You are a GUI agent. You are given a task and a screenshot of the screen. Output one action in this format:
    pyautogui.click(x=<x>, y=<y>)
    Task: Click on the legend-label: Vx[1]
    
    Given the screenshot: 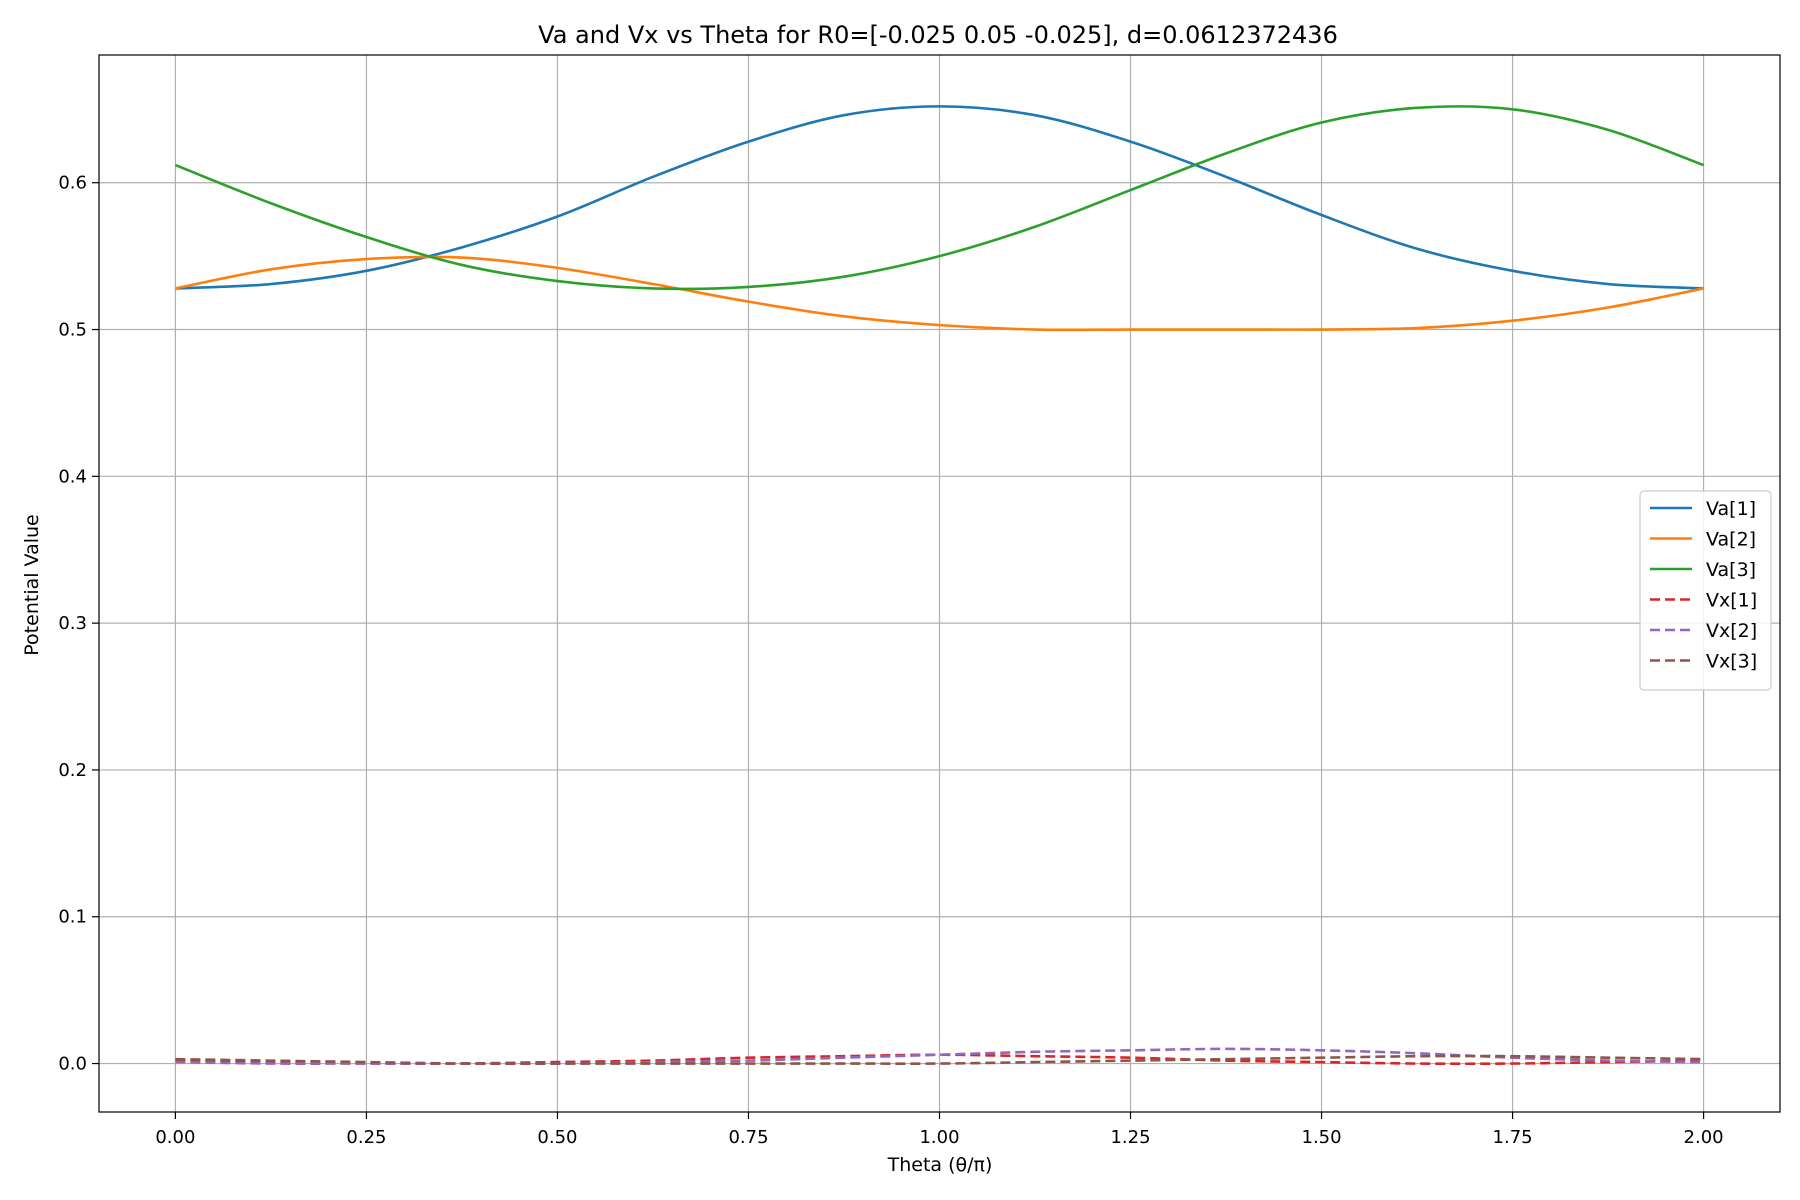 What is the action you would take?
    pyautogui.click(x=1731, y=601)
    